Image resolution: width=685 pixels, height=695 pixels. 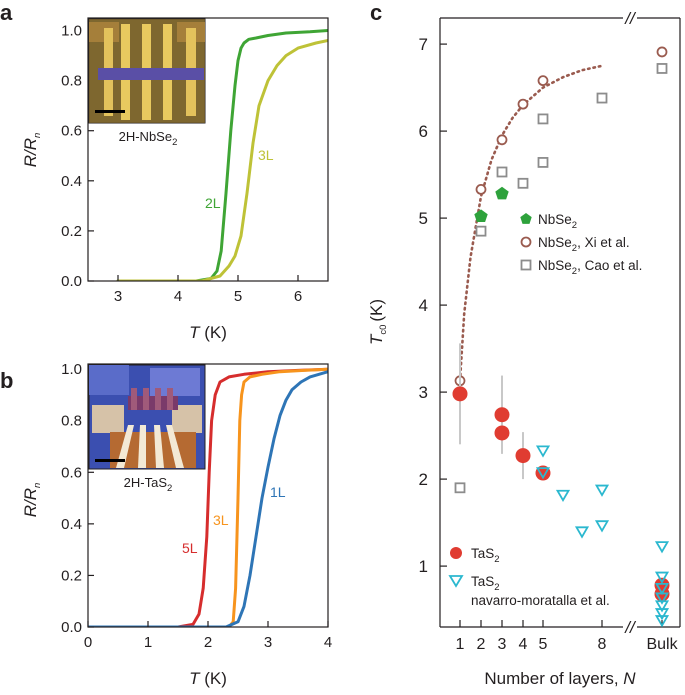 What do you see at coordinates (88, 642) in the screenshot?
I see `panel-b-xtick-label: 0` at bounding box center [88, 642].